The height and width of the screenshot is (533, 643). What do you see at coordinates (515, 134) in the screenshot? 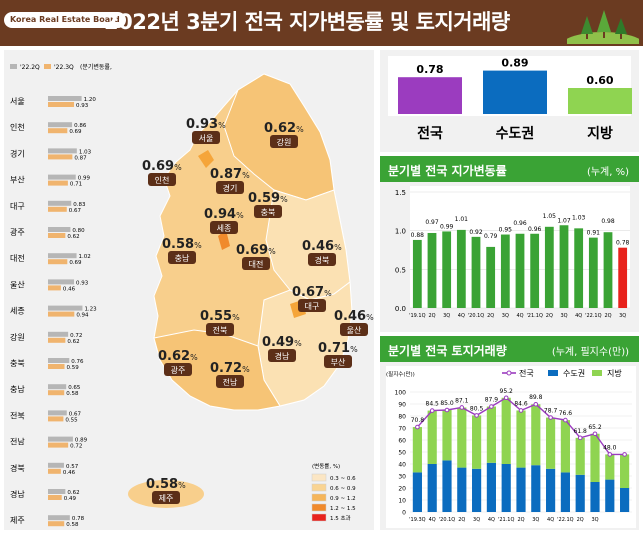
I see `summary-category: 수도권` at bounding box center [515, 134].